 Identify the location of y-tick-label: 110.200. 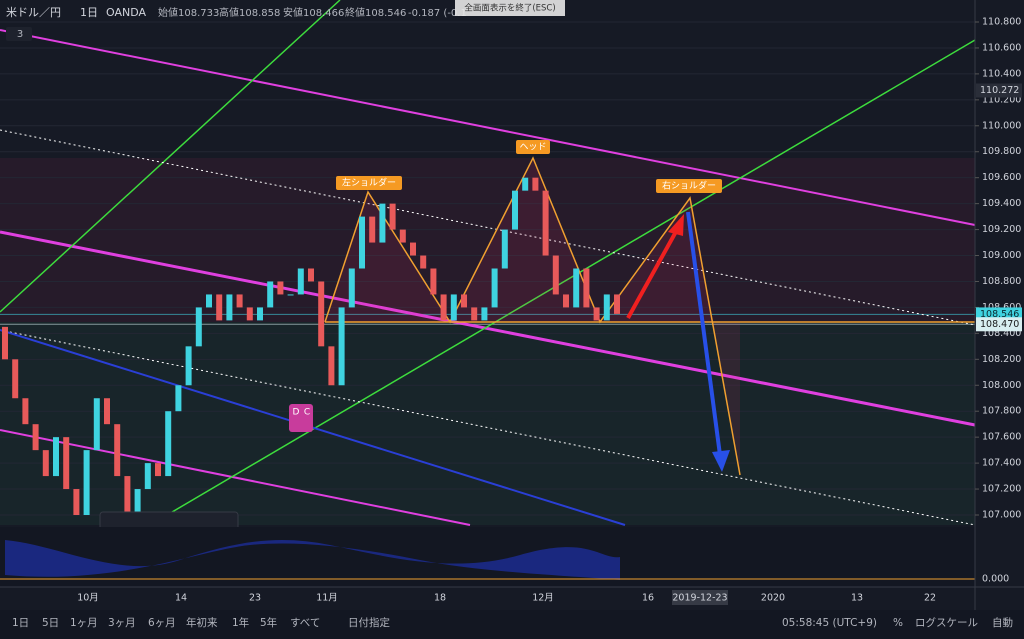
(1001, 99).